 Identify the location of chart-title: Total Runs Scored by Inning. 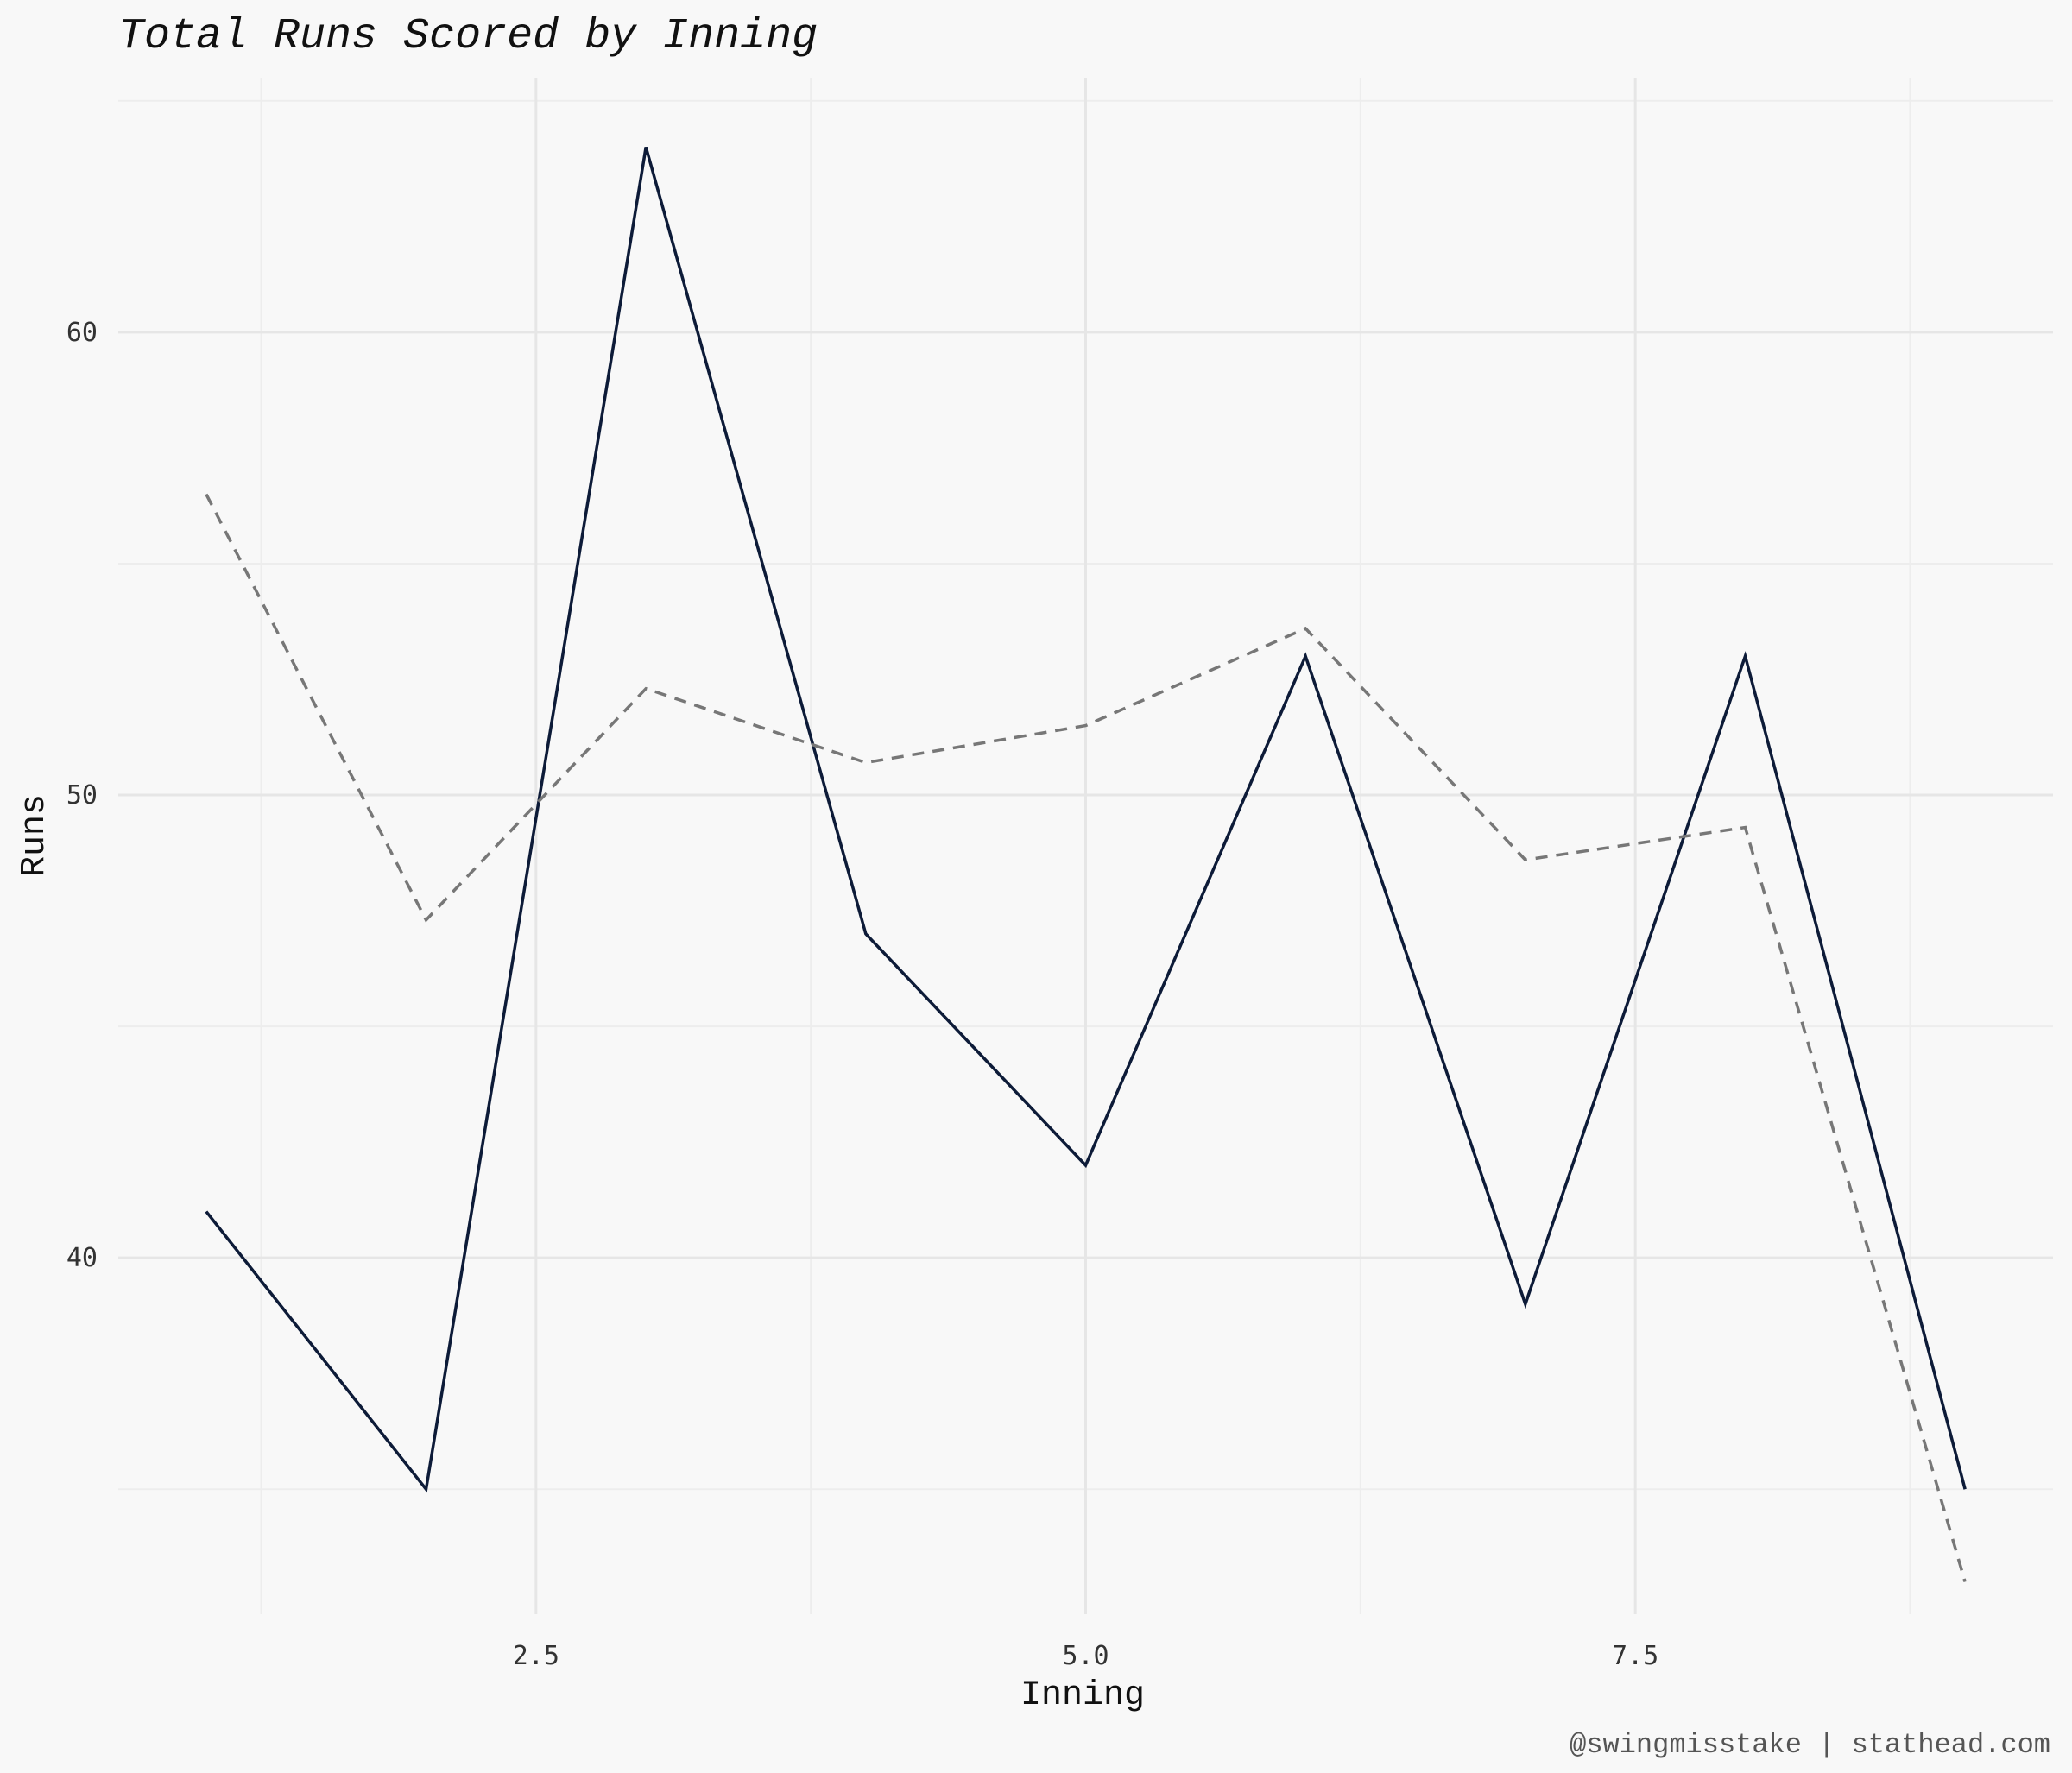
(468, 36).